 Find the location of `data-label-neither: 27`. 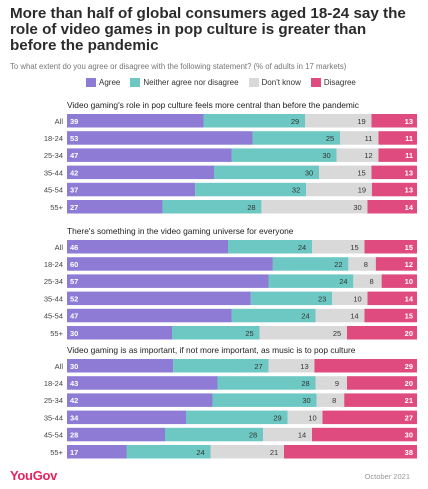

data-label-neither: 27 is located at coordinates (258, 366).